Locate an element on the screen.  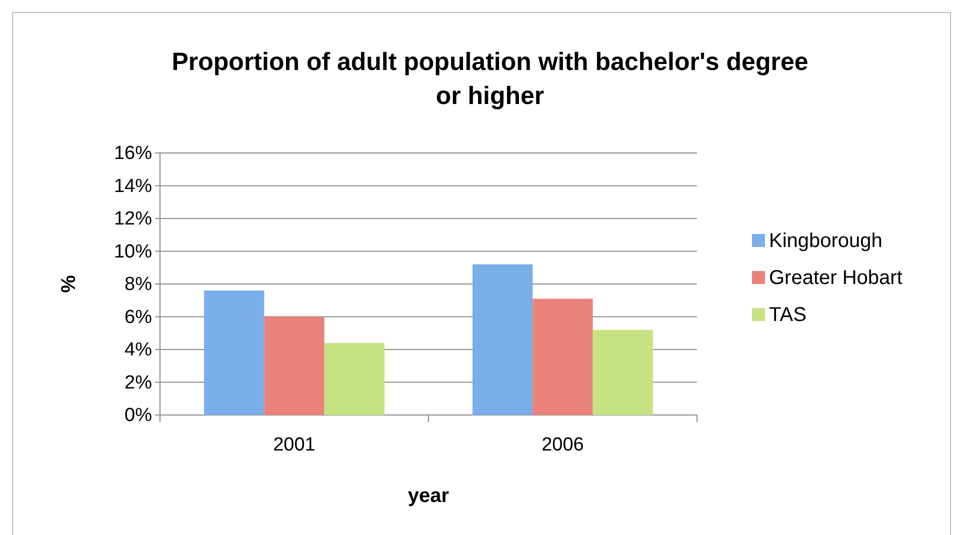
y-tick-label: 10% is located at coordinates (133, 251).